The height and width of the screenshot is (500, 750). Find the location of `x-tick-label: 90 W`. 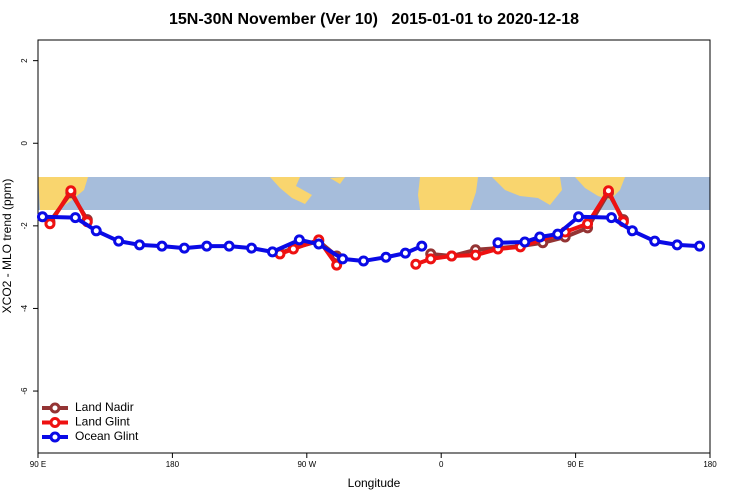

x-tick-label: 90 W is located at coordinates (306, 464).